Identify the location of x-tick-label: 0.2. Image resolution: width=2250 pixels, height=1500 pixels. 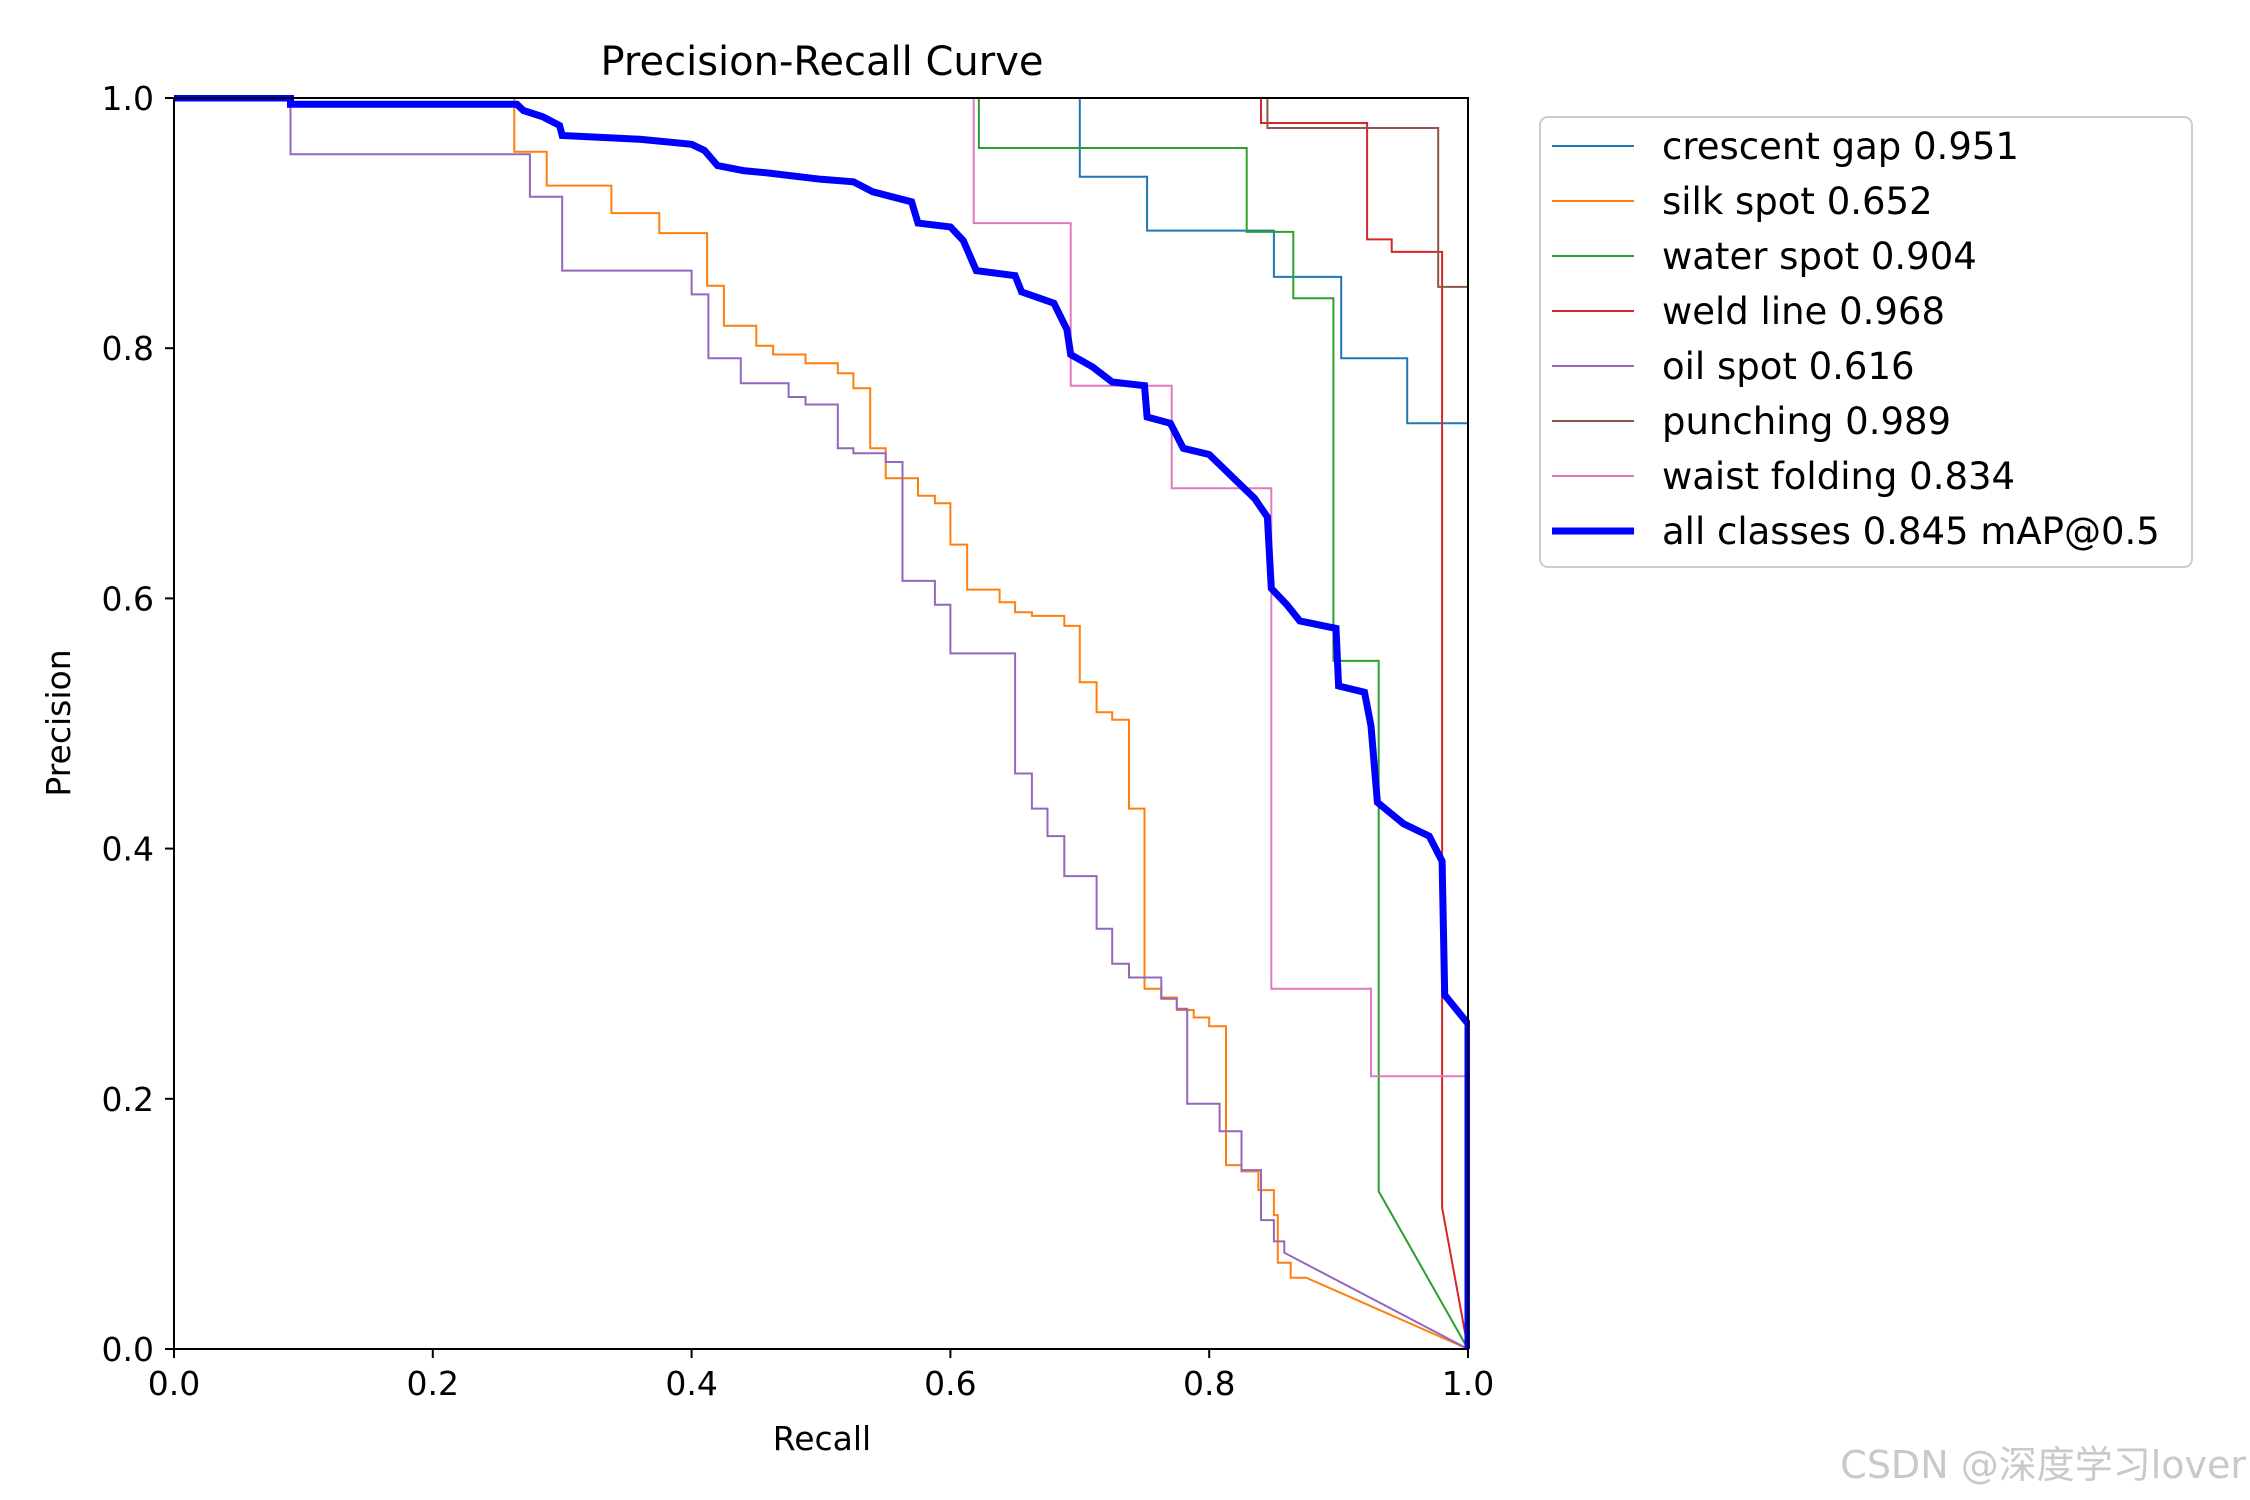
(433, 1383).